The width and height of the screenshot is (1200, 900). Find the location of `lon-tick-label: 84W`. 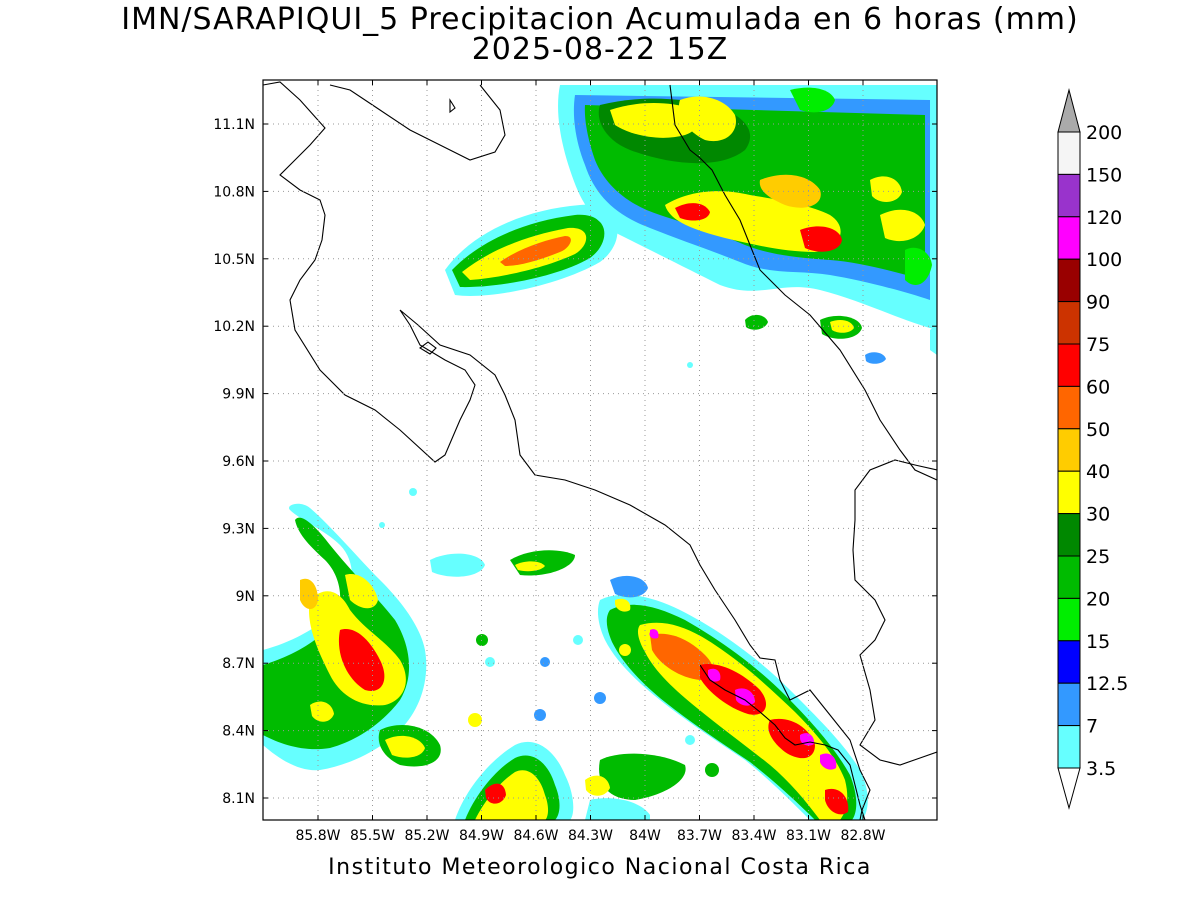

lon-tick-label: 84W is located at coordinates (645, 836).